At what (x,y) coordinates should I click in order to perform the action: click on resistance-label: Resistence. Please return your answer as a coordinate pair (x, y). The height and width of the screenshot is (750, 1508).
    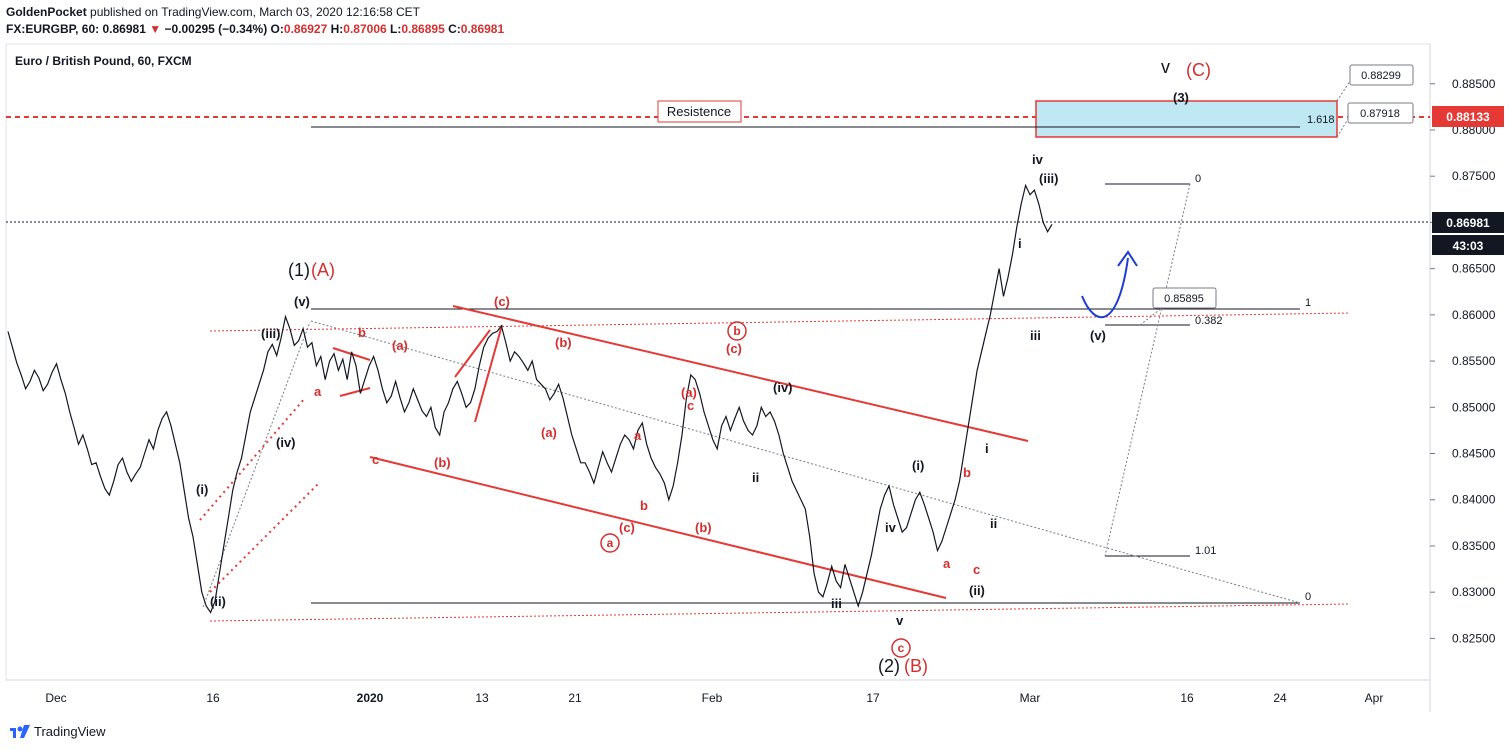
    Looking at the image, I should click on (699, 111).